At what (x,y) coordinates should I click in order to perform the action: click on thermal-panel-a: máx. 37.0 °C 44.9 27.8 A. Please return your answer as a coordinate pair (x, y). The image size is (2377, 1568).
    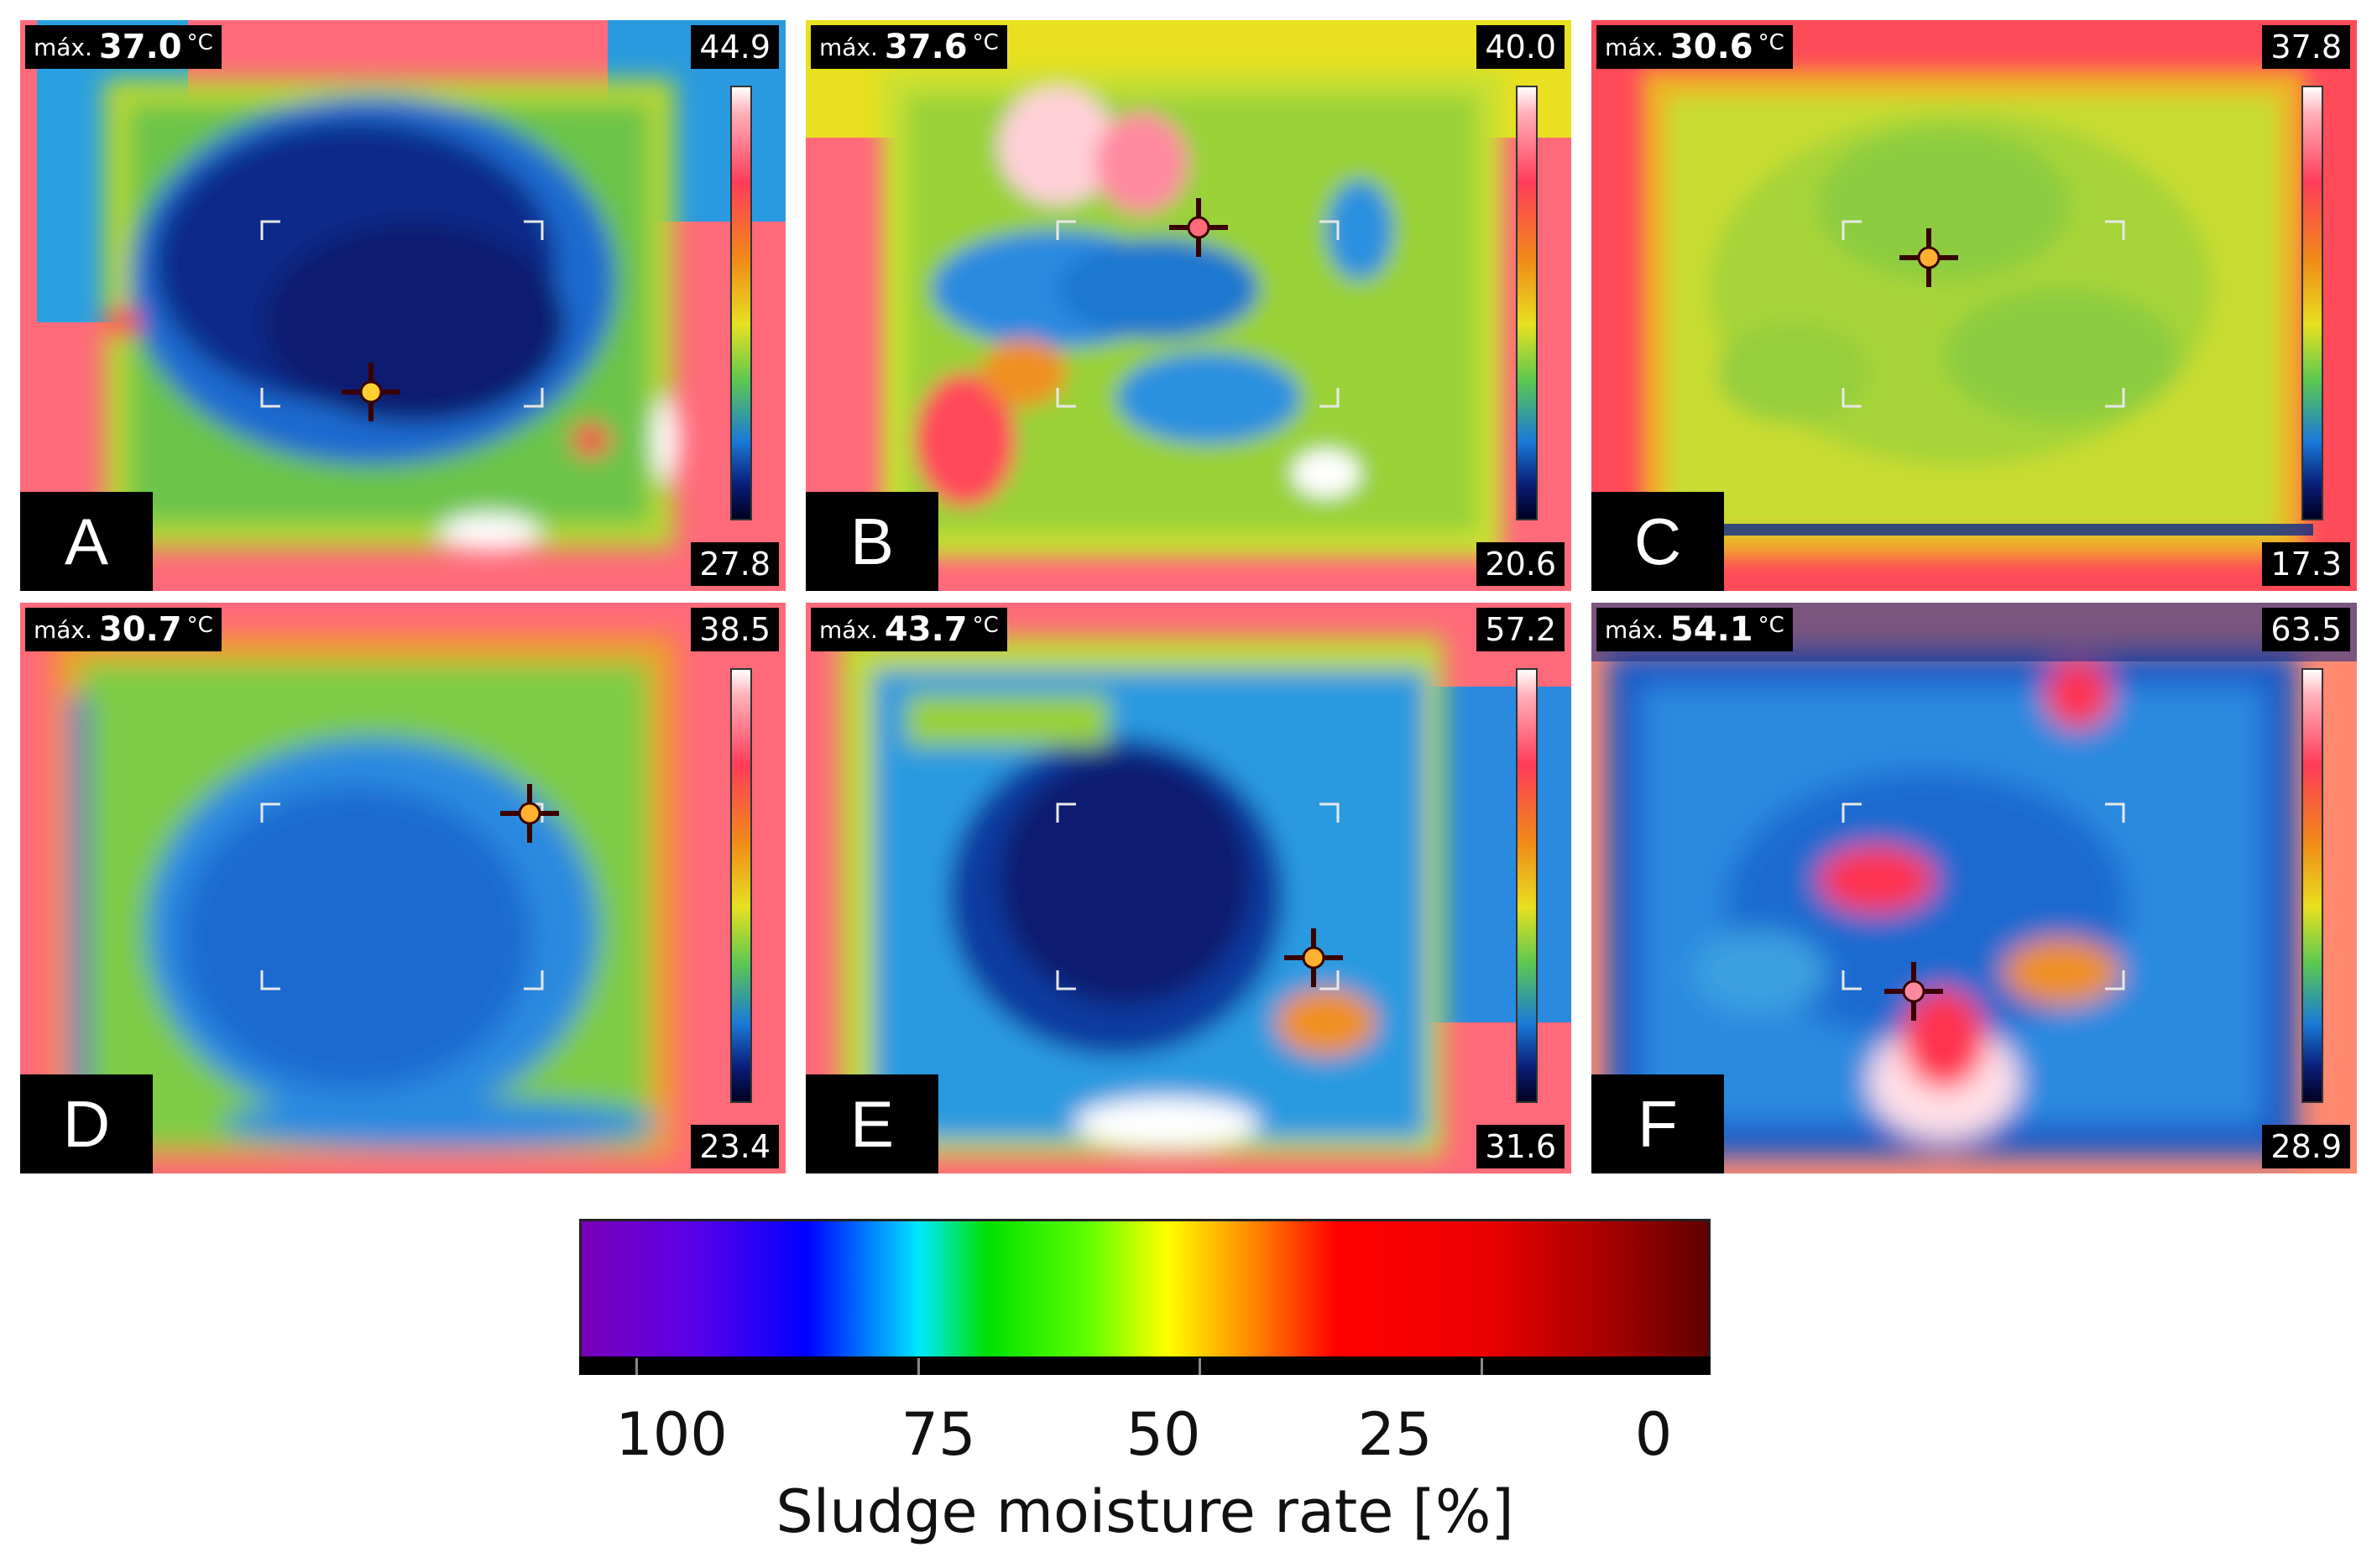
    Looking at the image, I should click on (403, 305).